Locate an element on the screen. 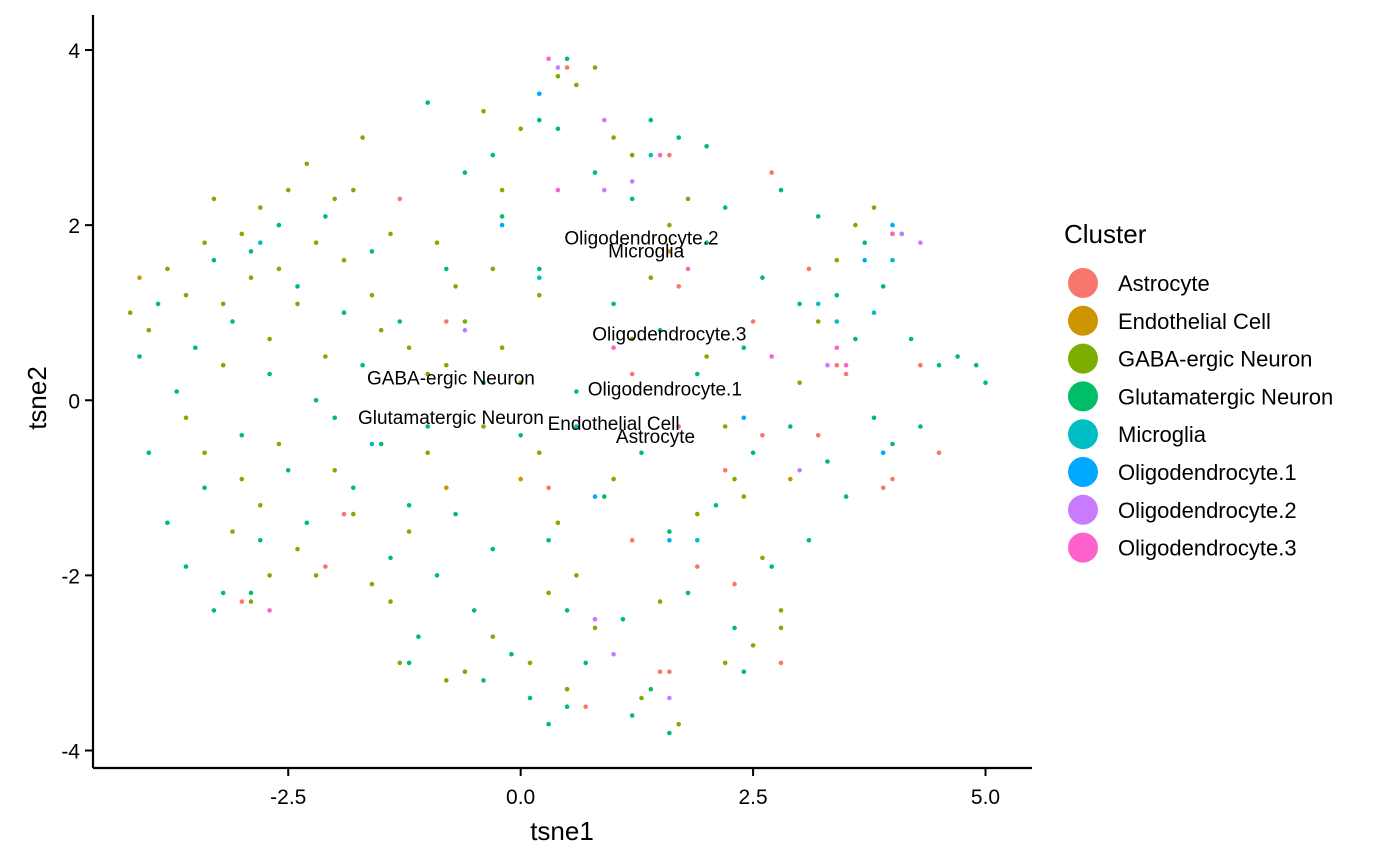 The height and width of the screenshot is (865, 1400). legend-item: Glutamatergic Neuron is located at coordinates (1200, 396).